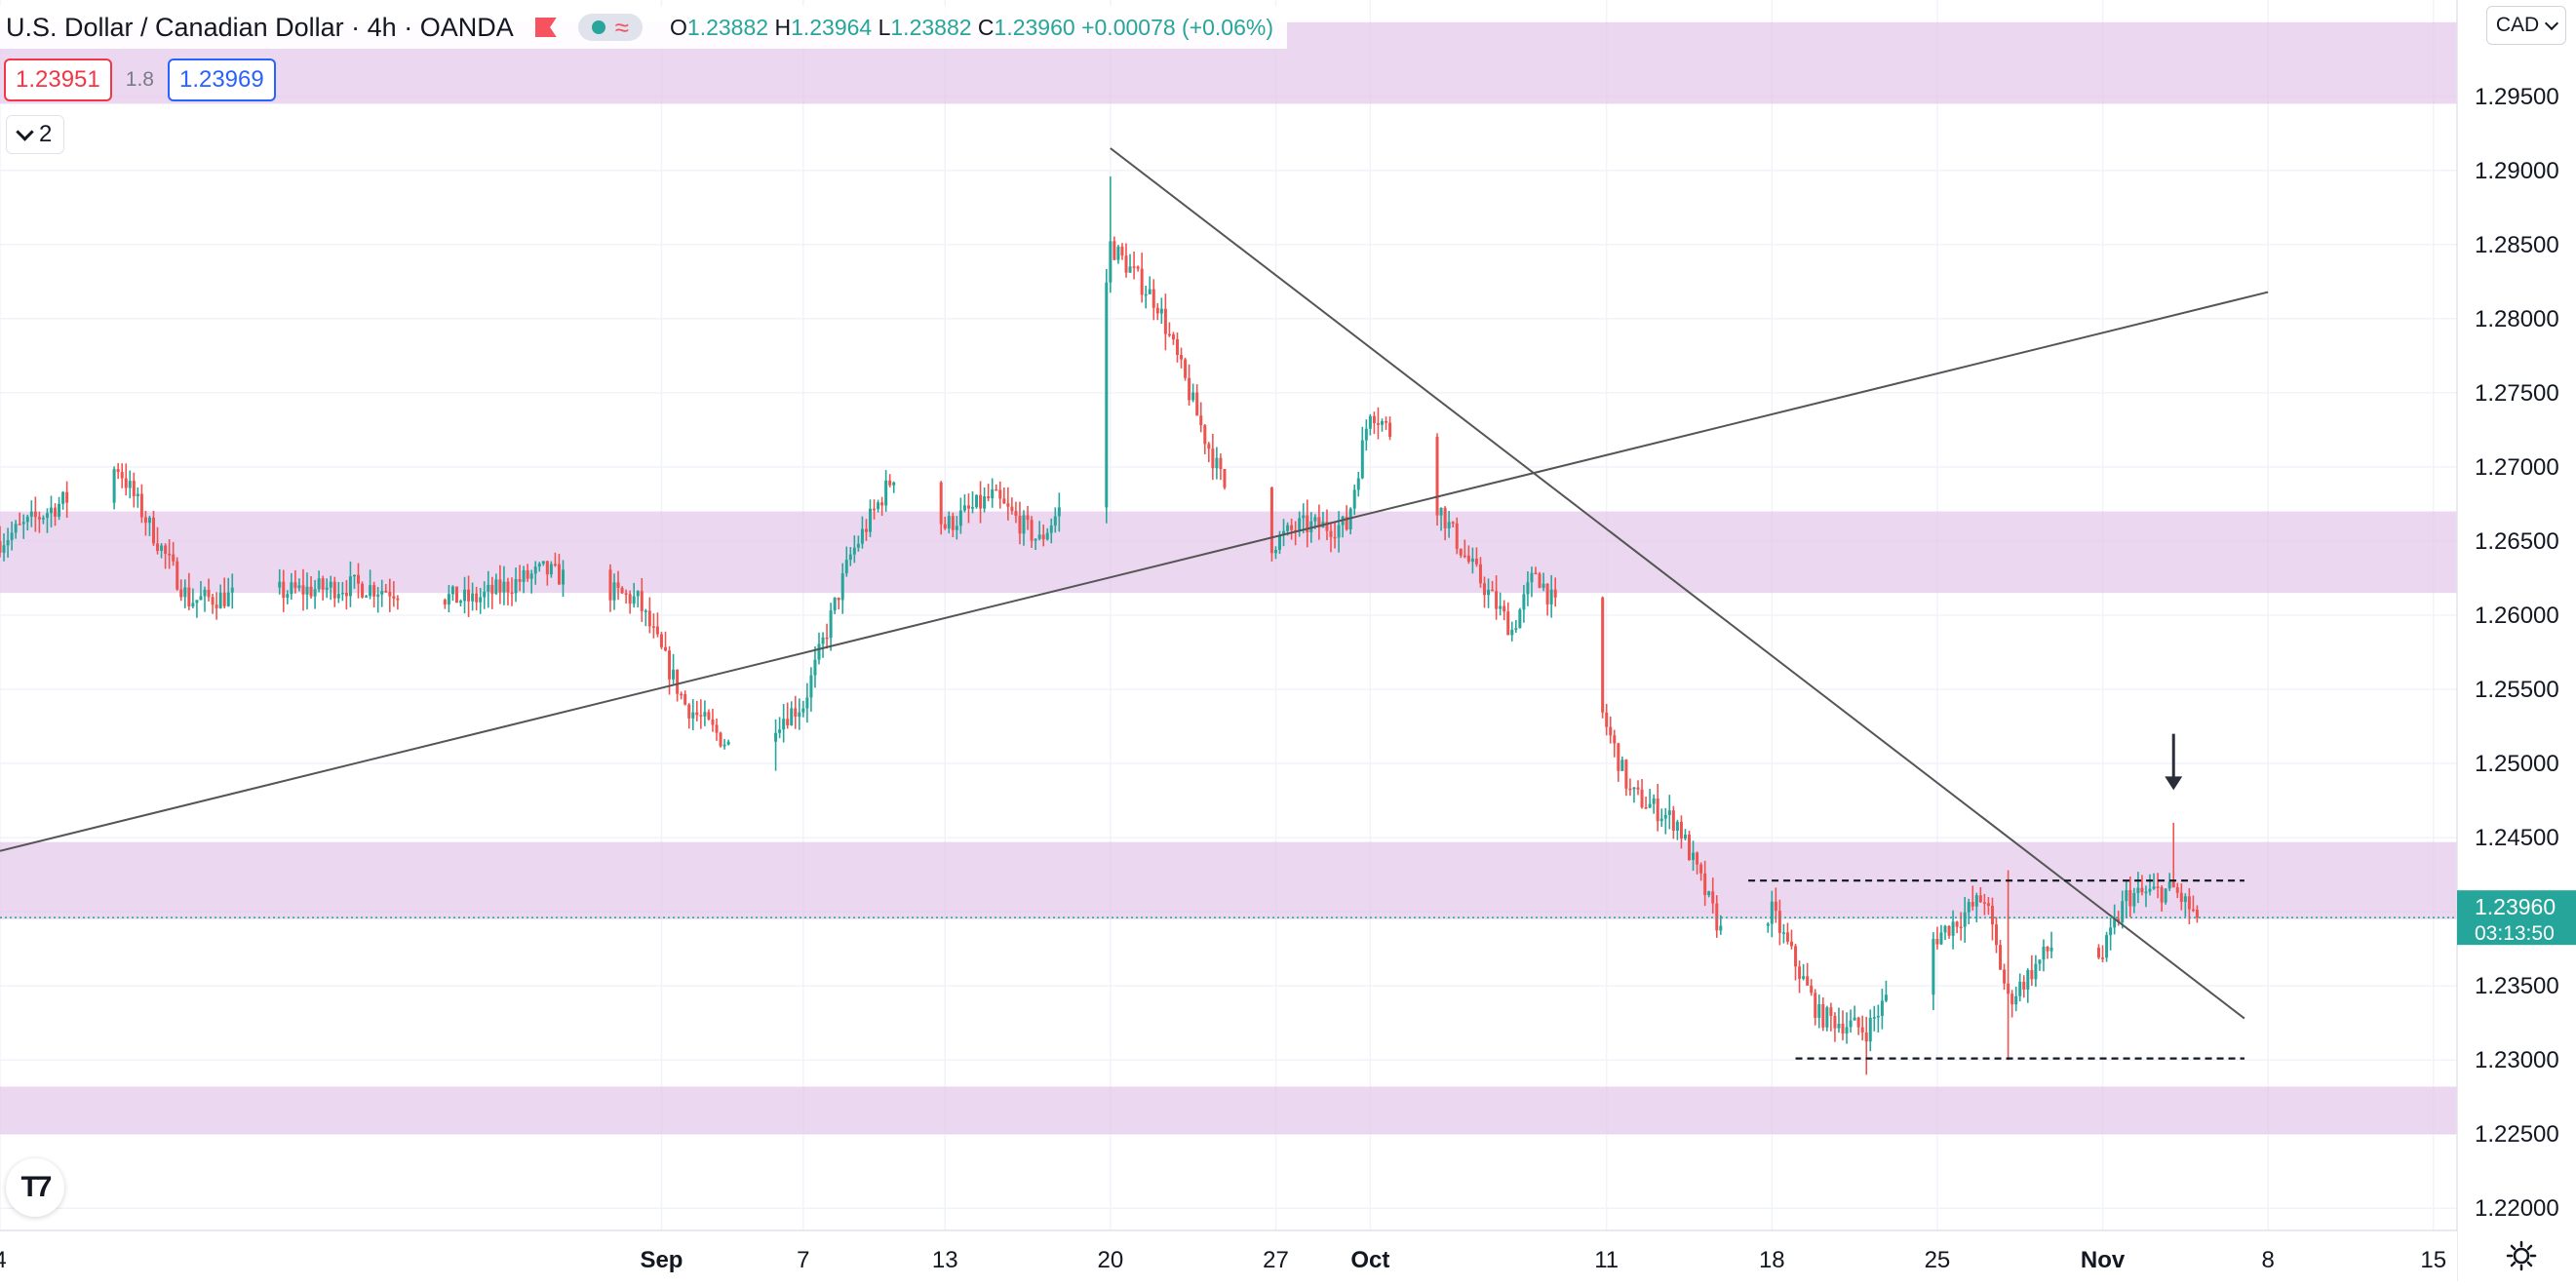  Describe the element at coordinates (610, 27) in the screenshot. I see `market-status-pill: ≈` at that location.